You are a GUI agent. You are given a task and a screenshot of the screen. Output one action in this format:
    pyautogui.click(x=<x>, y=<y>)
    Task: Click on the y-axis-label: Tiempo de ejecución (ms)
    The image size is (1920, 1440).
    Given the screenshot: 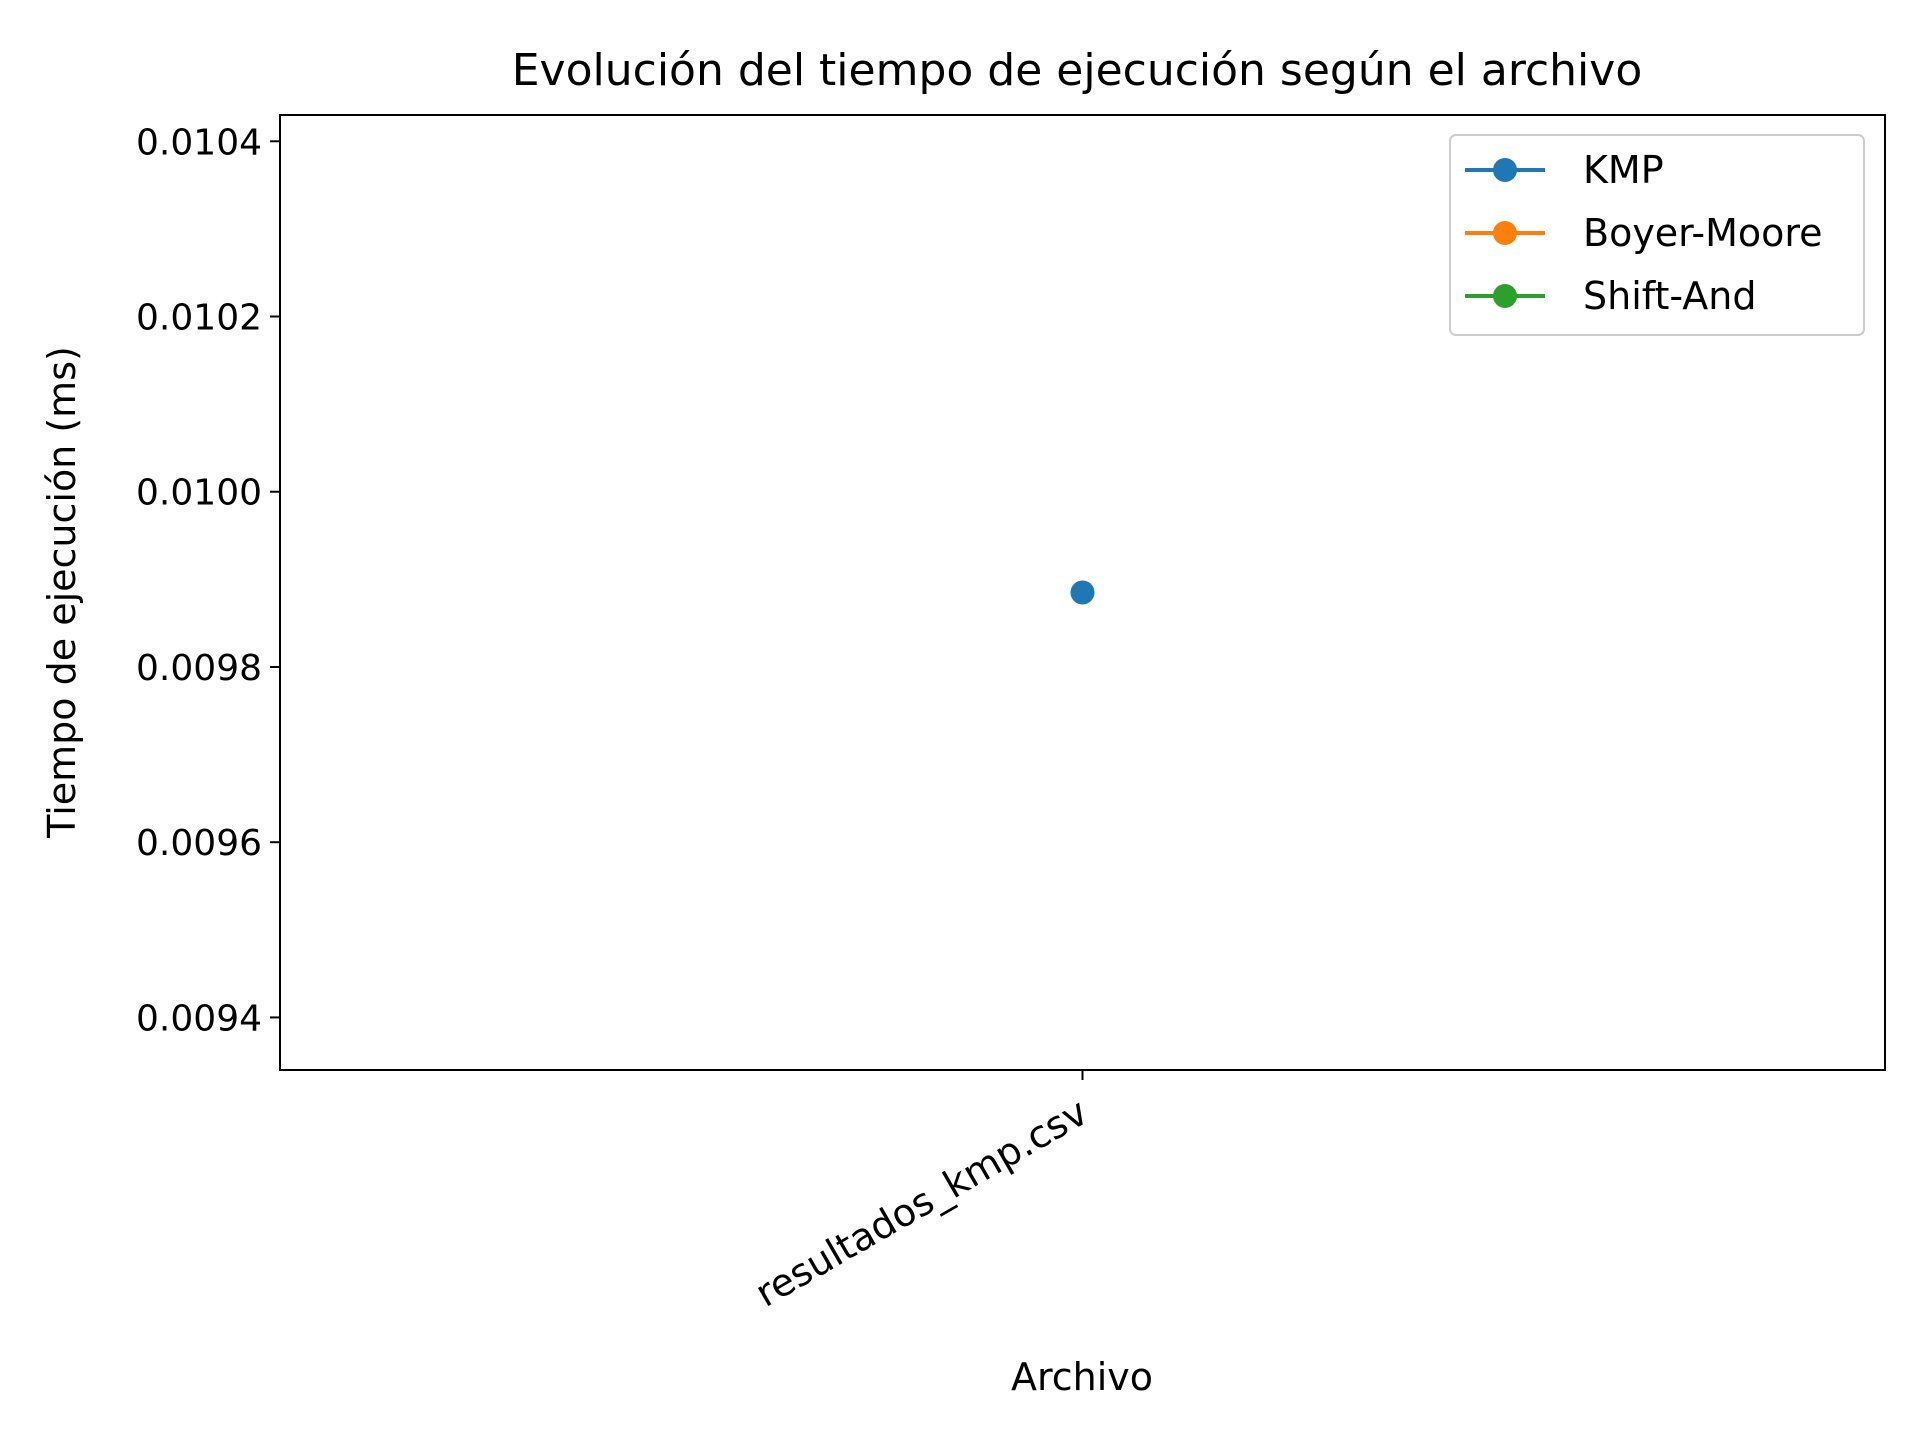 What is the action you would take?
    pyautogui.click(x=62, y=592)
    